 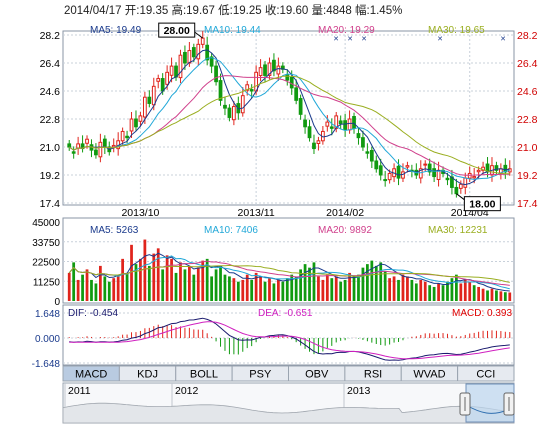 I want to click on volume-label: 量:, so click(x=319, y=11).